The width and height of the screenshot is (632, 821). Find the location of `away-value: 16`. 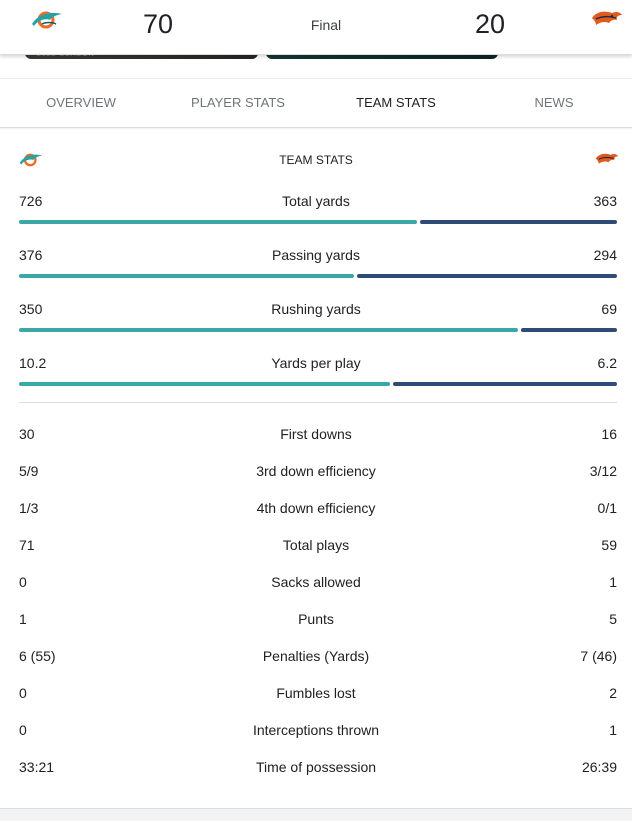

away-value: 16 is located at coordinates (609, 434).